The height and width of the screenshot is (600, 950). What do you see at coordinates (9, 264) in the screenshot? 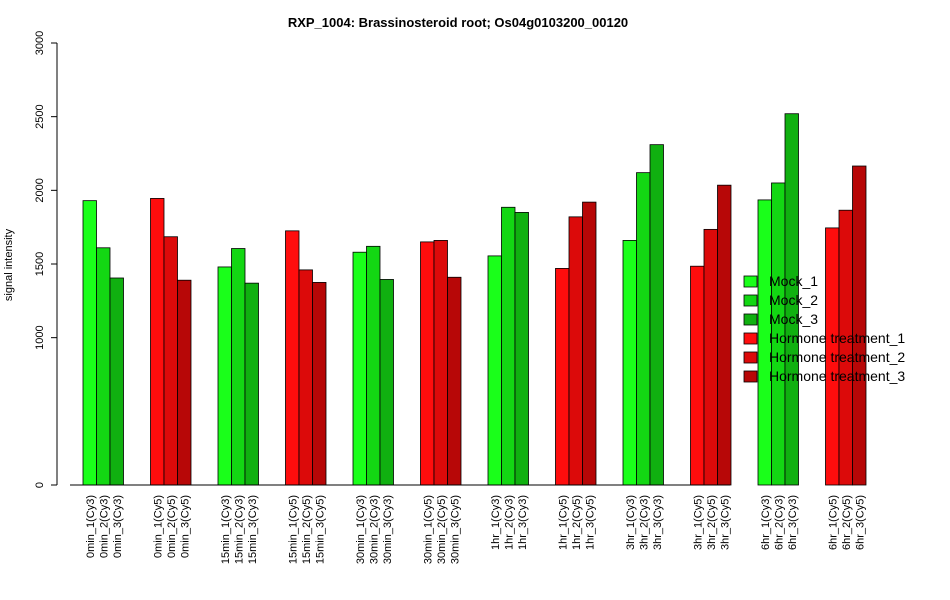
I see `y-axis-label: signal intensity` at bounding box center [9, 264].